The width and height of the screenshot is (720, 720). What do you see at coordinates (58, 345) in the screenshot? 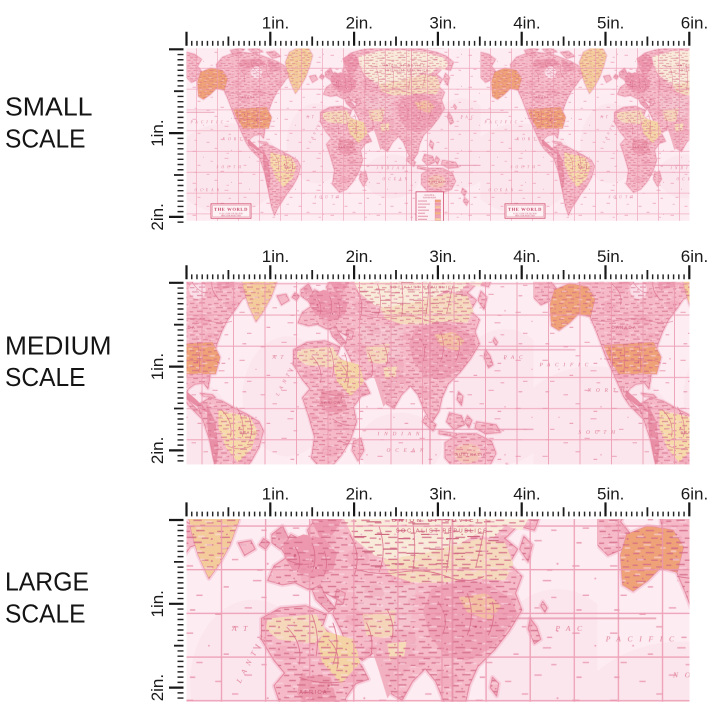
I see `svg-text: MEDIUM` at bounding box center [58, 345].